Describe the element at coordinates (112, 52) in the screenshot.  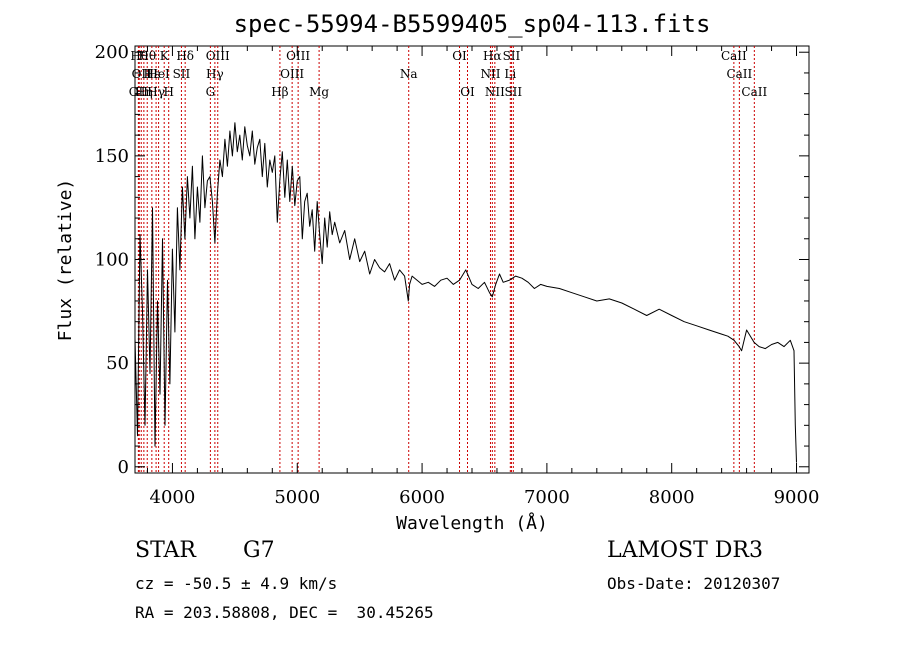
I see `y-tick-label-4: 200` at that location.